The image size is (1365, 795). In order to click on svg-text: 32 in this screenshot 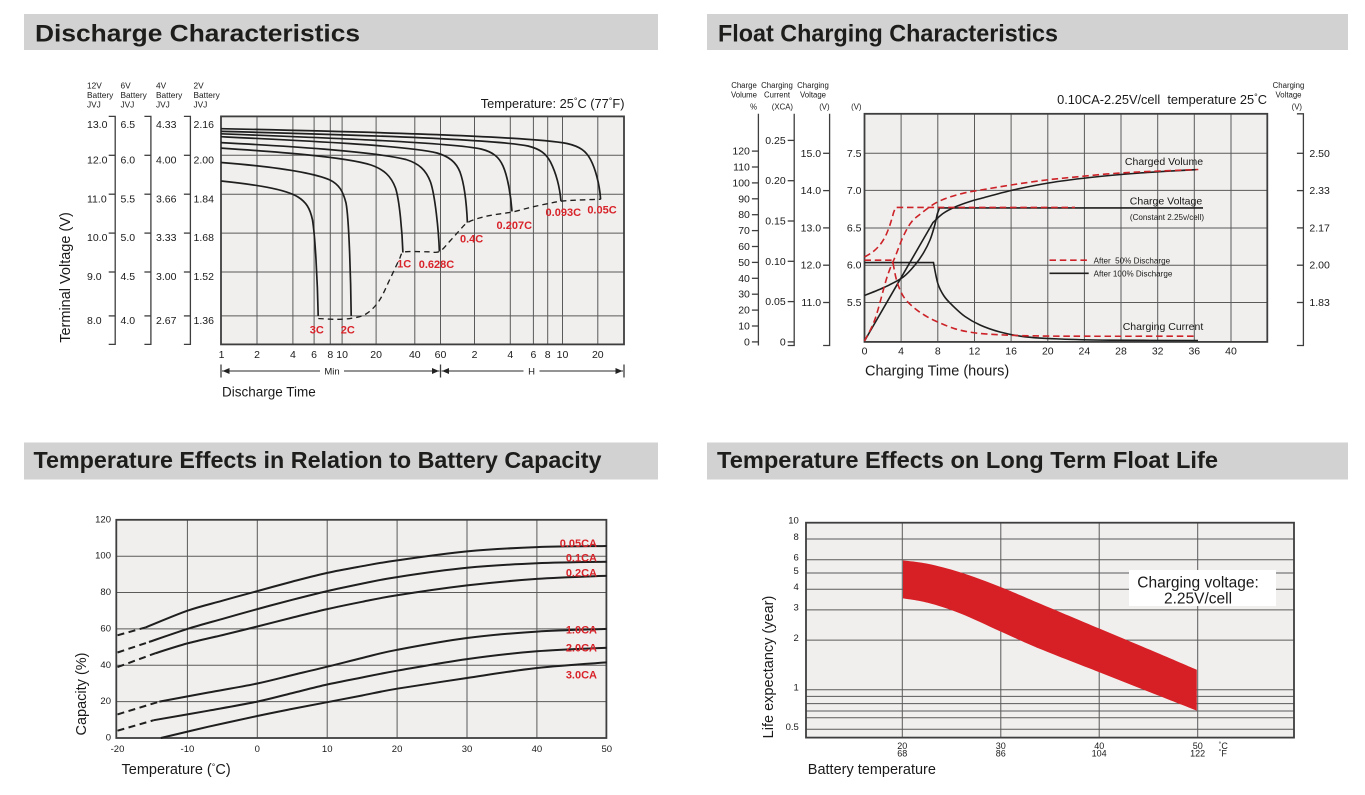, I will do `click(1158, 352)`.